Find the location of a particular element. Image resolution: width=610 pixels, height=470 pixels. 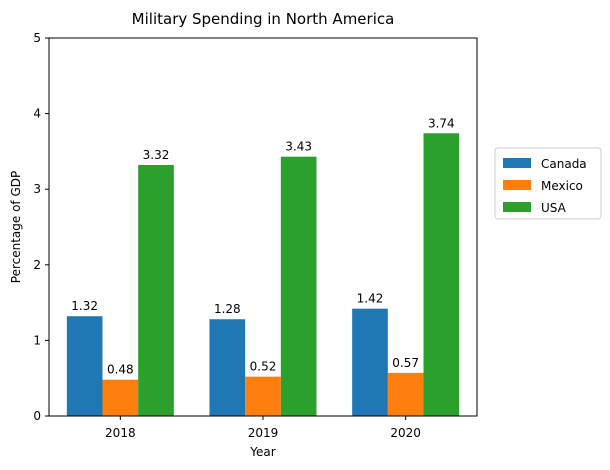

y-tick-label: 0 is located at coordinates (37, 416).